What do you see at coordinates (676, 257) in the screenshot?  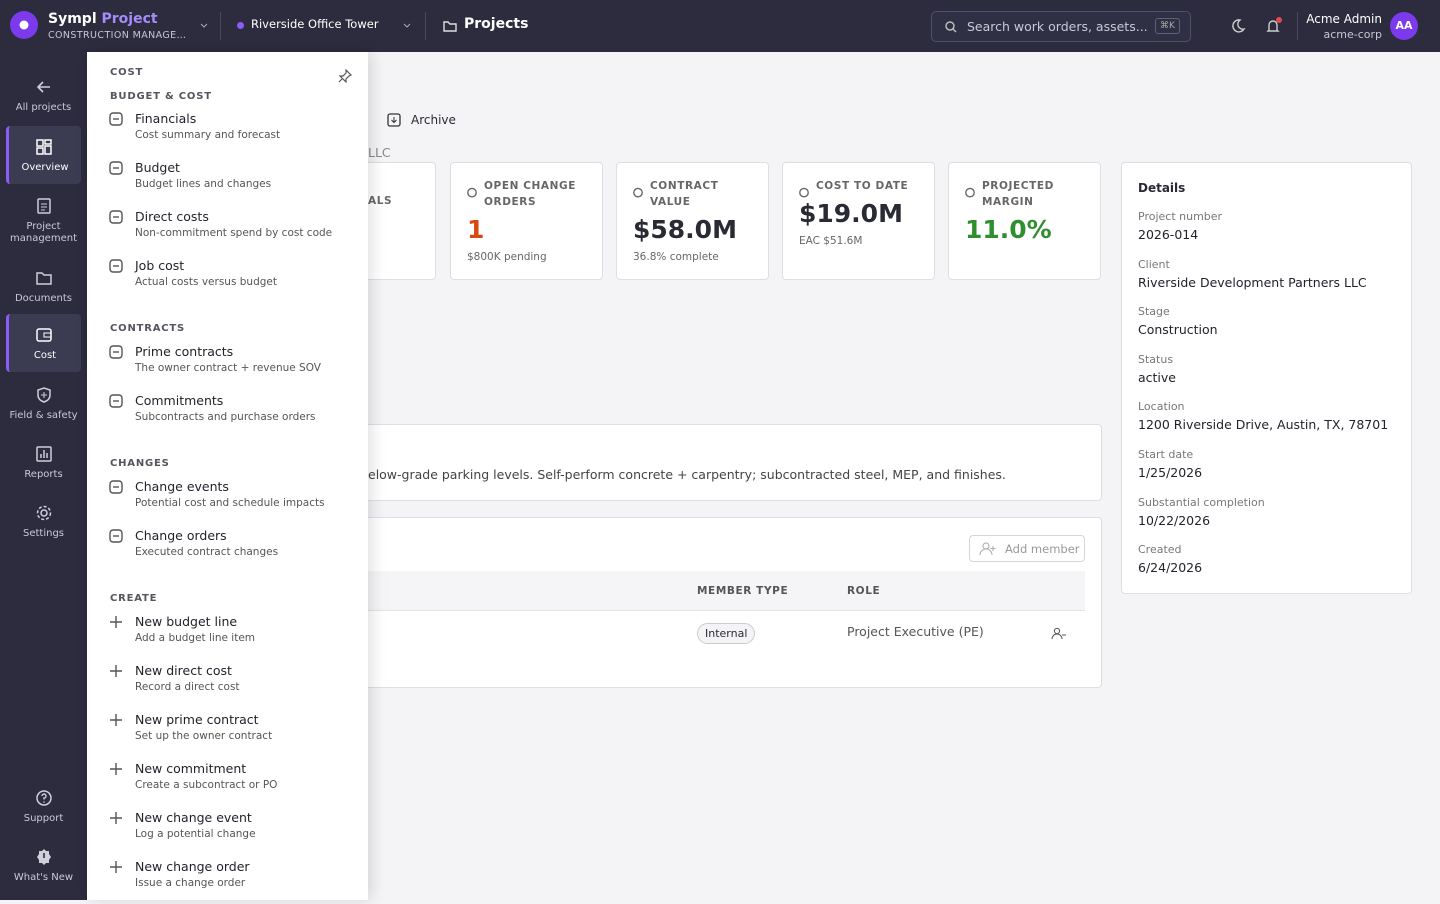 I see `kpi-note: 36.8% complete` at bounding box center [676, 257].